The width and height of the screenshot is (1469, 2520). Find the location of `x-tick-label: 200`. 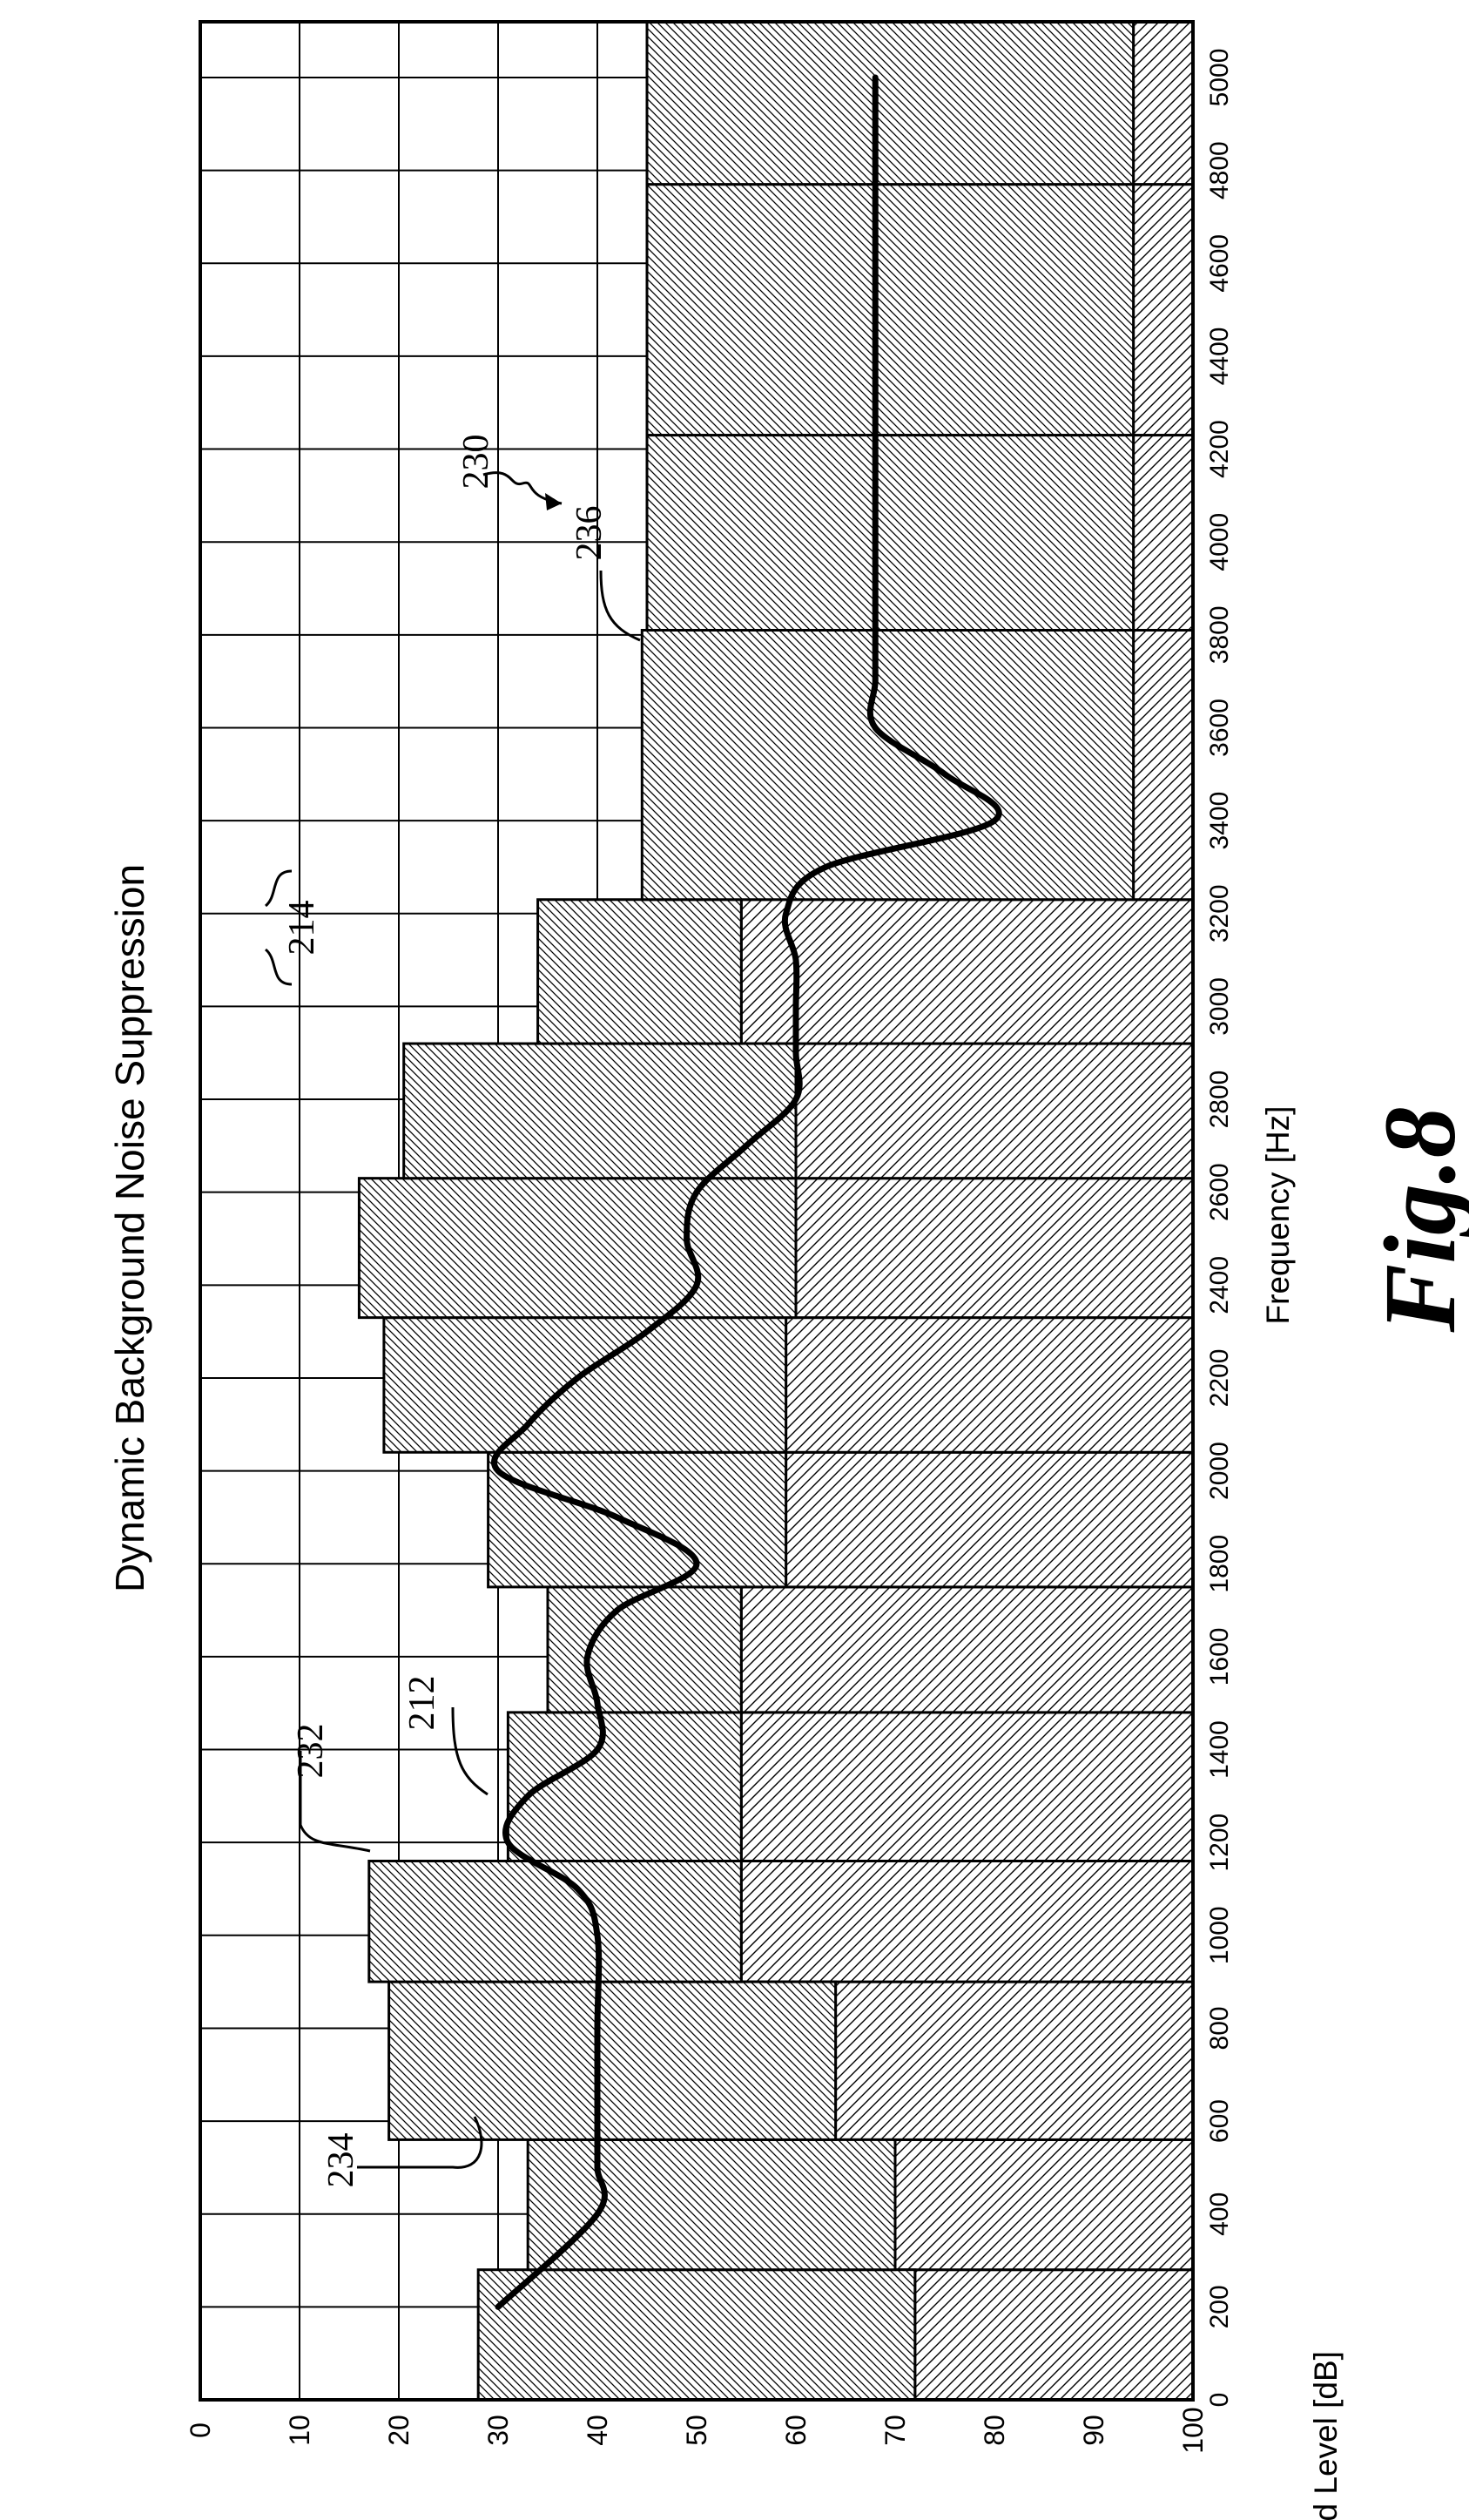

x-tick-label: 200 is located at coordinates (1219, 2306).